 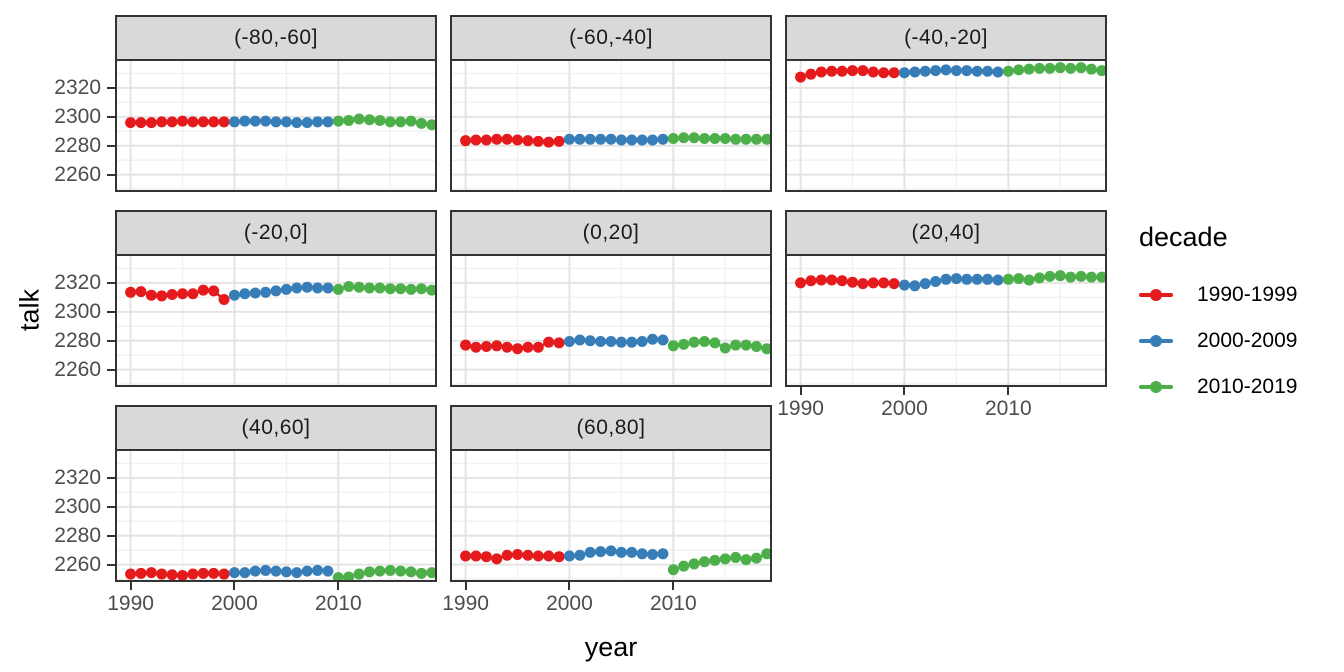 I want to click on legend: decade 1990-1999 2000-2009 2010-2019, so click(x=1239, y=321).